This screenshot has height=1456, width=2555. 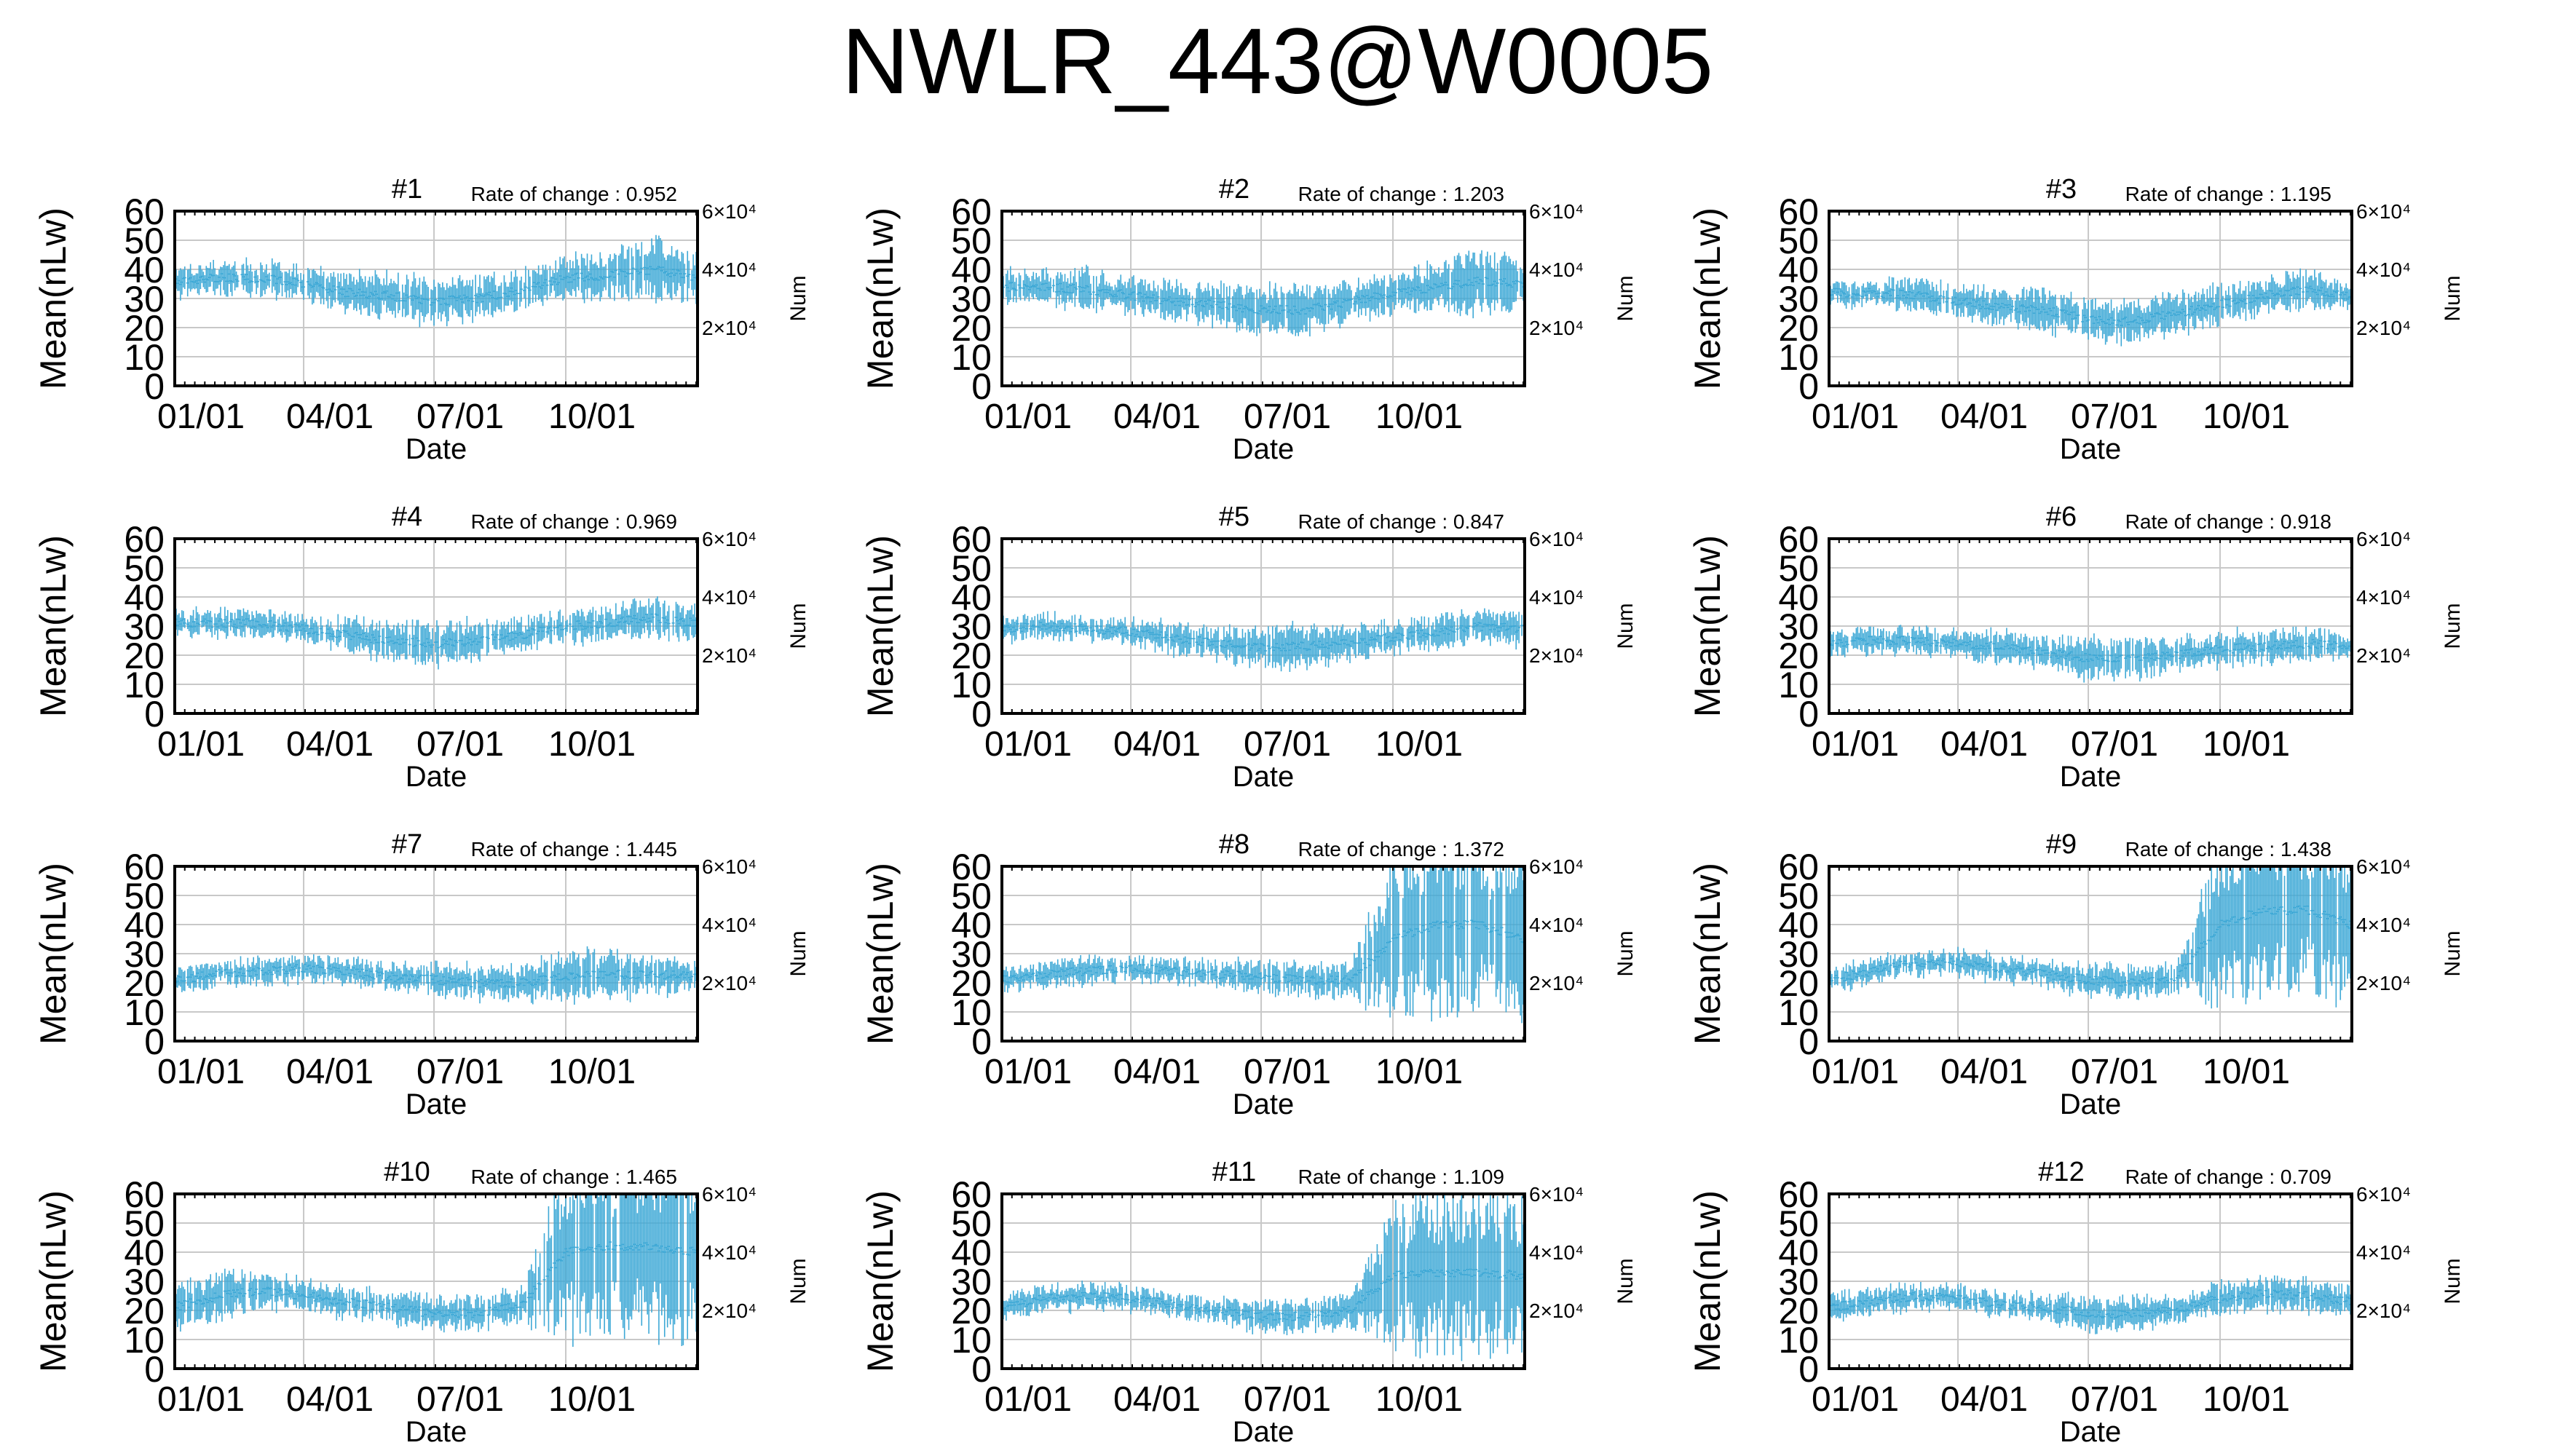 I want to click on rate-of-change: Rate of change : 0.918, so click(x=2228, y=521).